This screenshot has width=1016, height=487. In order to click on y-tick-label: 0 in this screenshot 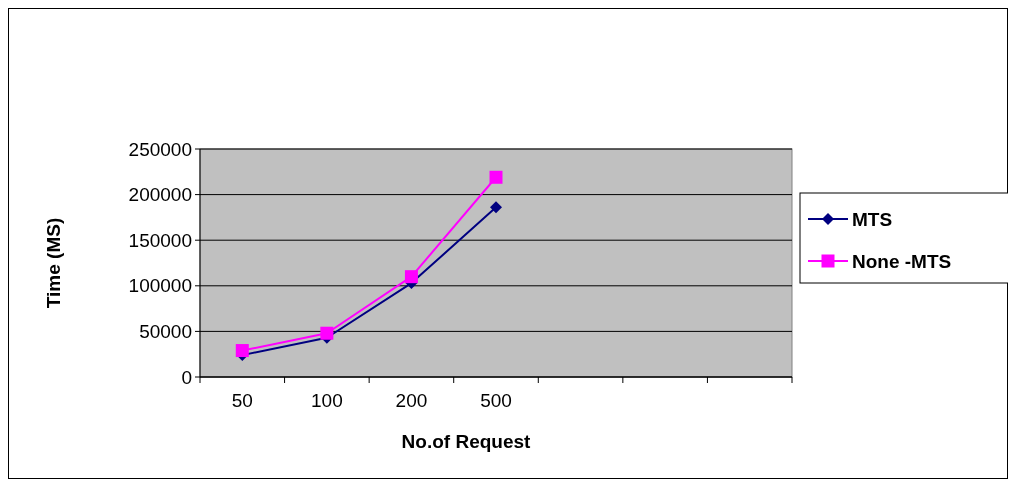, I will do `click(186, 377)`.